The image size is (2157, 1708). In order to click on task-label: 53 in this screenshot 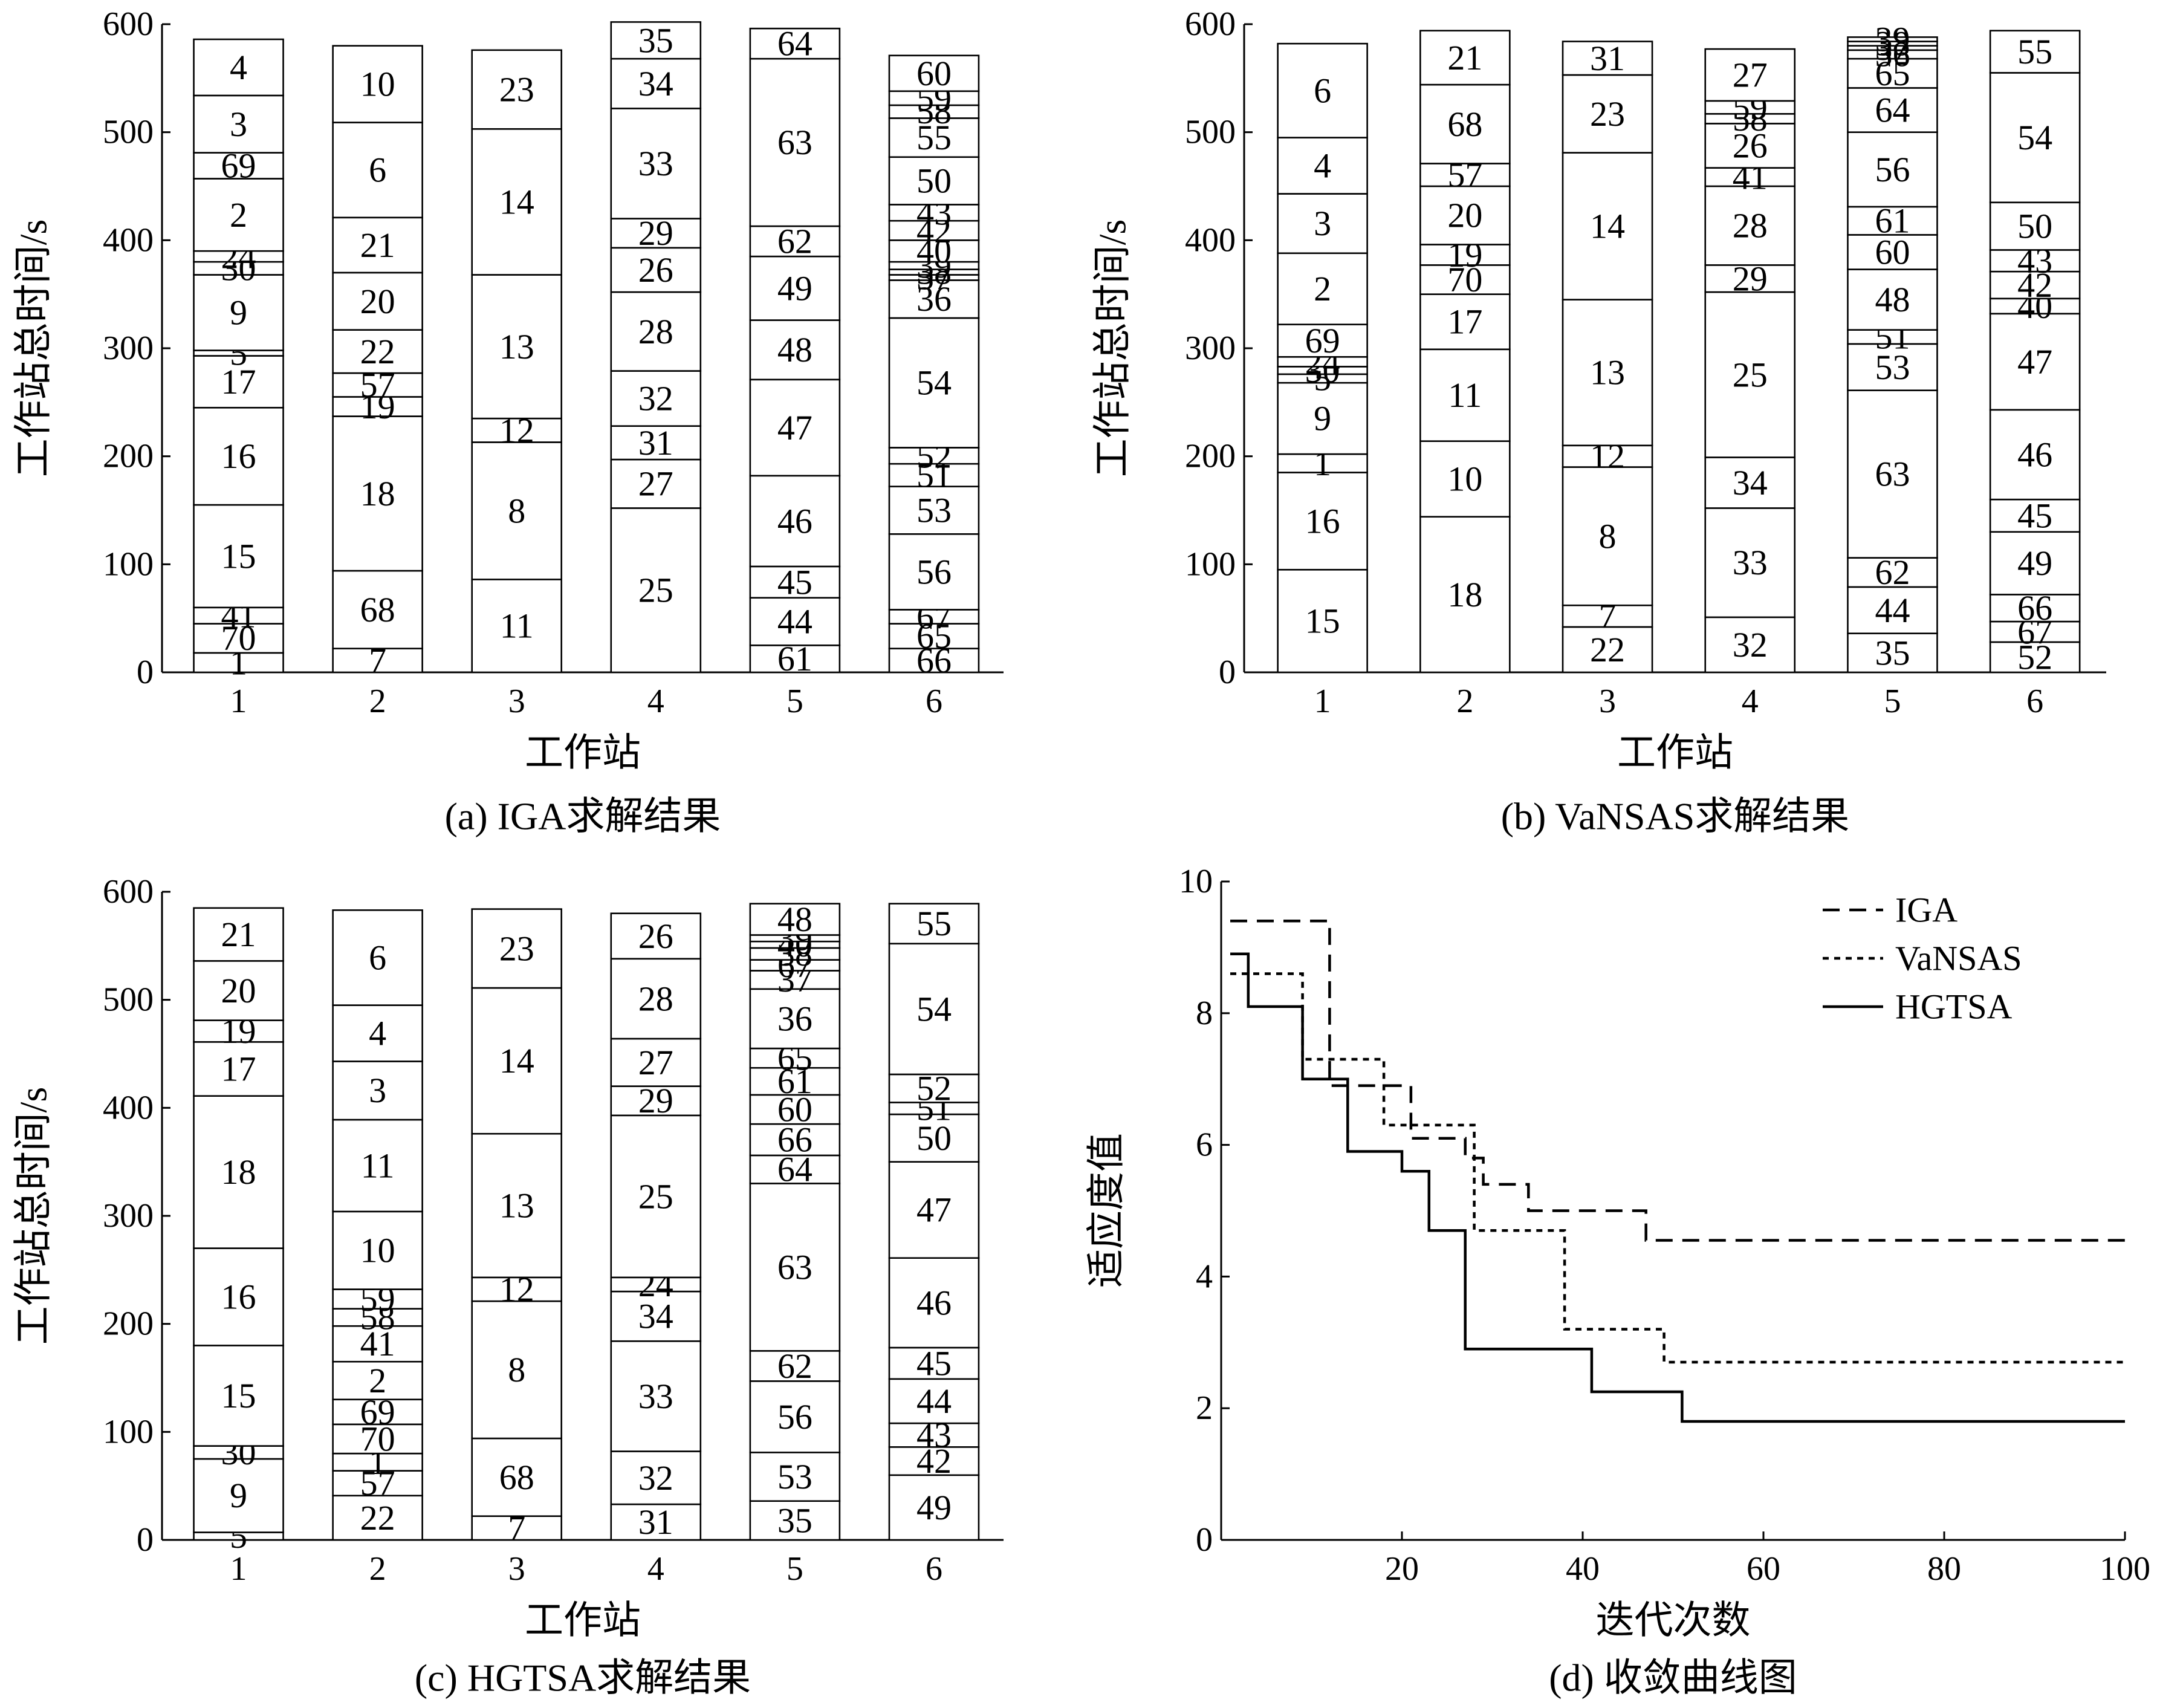, I will do `click(1892, 367)`.